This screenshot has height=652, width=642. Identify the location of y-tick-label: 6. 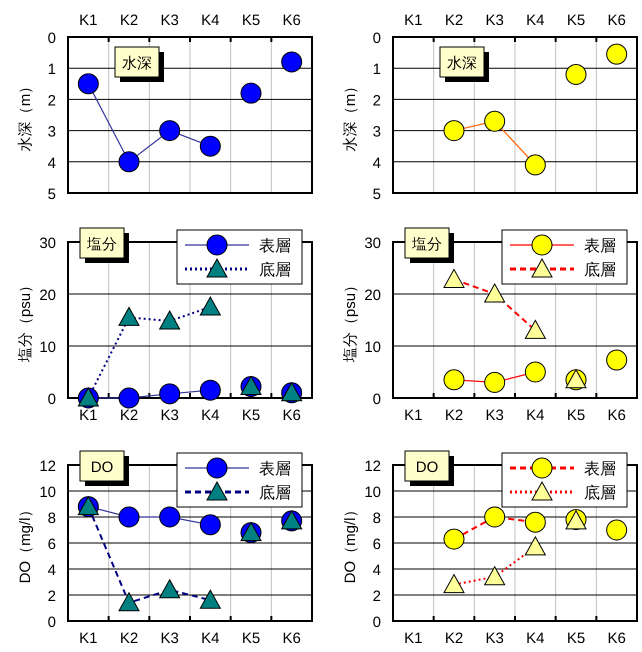
(376, 544).